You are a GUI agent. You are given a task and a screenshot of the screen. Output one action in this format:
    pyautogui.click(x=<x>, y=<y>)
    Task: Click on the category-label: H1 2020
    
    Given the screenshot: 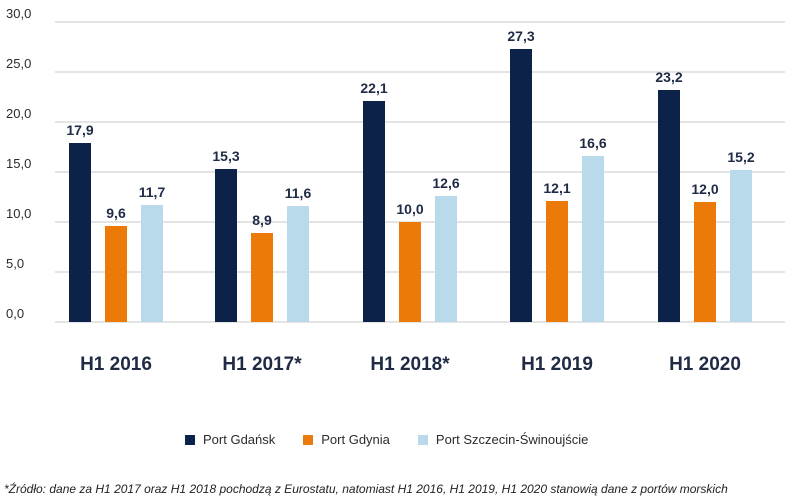 What is the action you would take?
    pyautogui.click(x=705, y=364)
    